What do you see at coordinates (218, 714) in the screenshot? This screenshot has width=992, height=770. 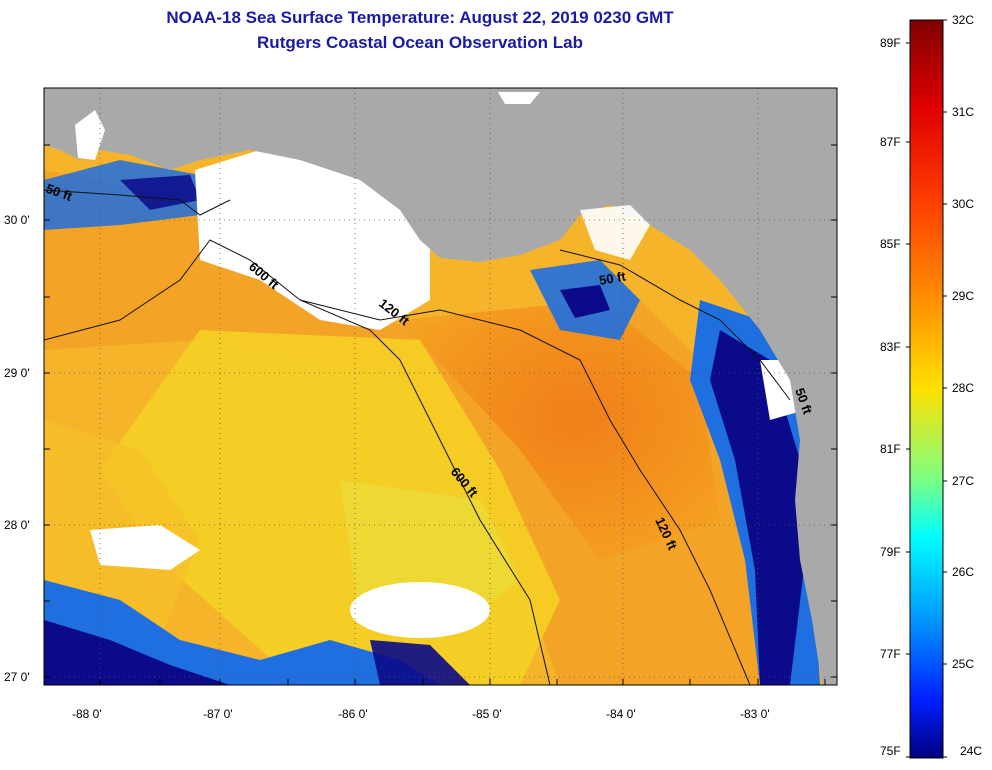 I see `lon-label: -87 0'` at bounding box center [218, 714].